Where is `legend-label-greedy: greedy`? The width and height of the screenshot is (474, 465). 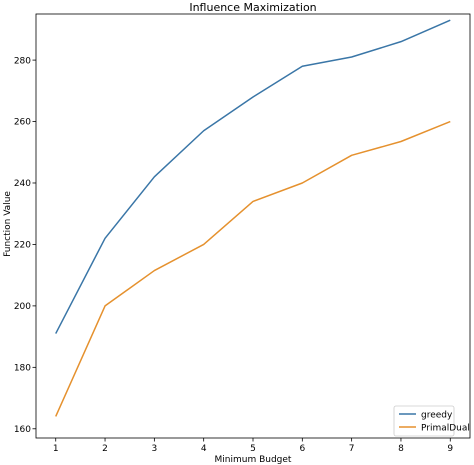 legend-label-greedy: greedy is located at coordinates (437, 416).